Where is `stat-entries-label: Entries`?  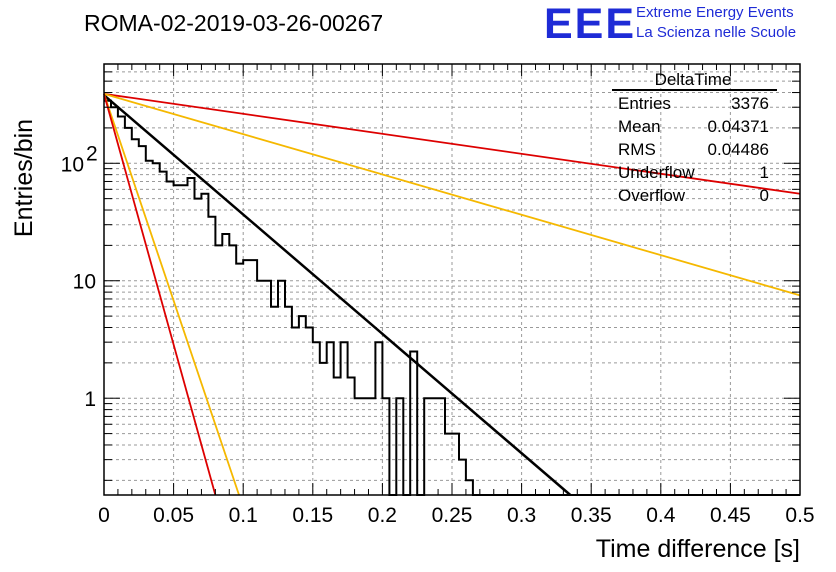
stat-entries-label: Entries is located at coordinates (644, 103).